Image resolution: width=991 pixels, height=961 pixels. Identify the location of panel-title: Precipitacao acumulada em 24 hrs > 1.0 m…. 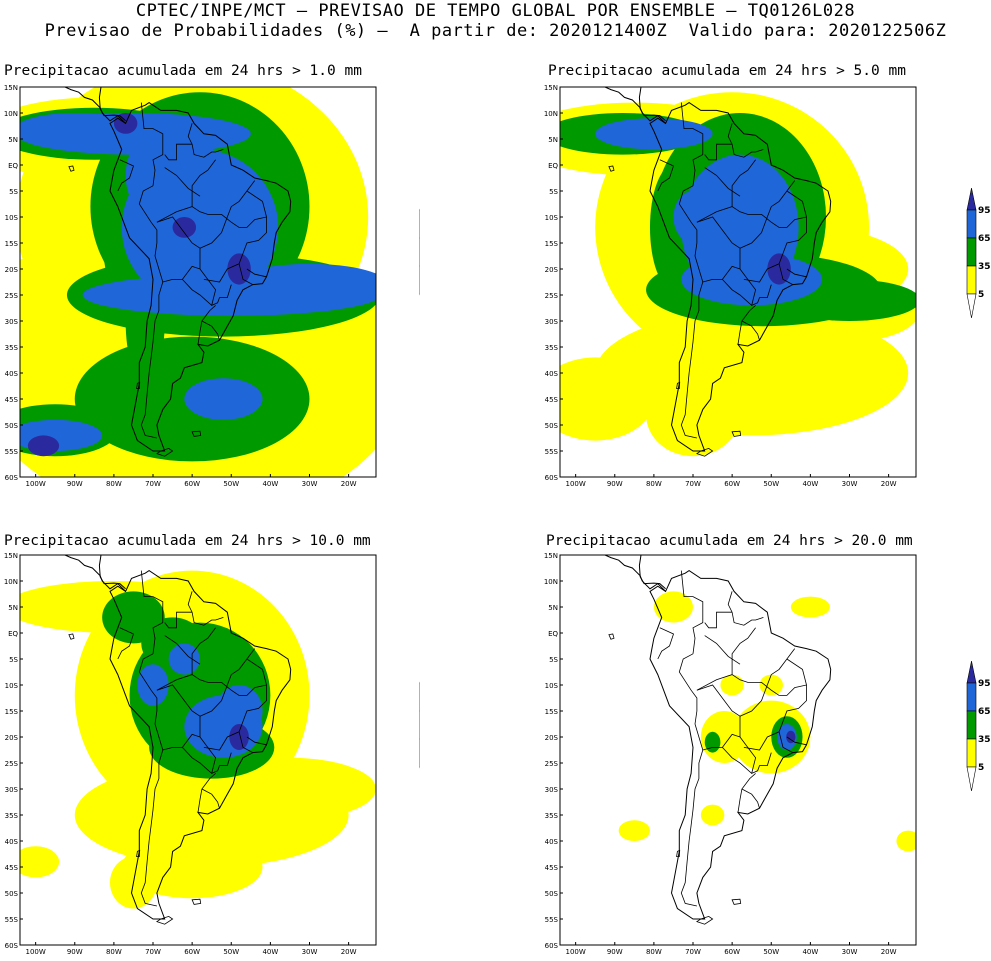
(183, 71).